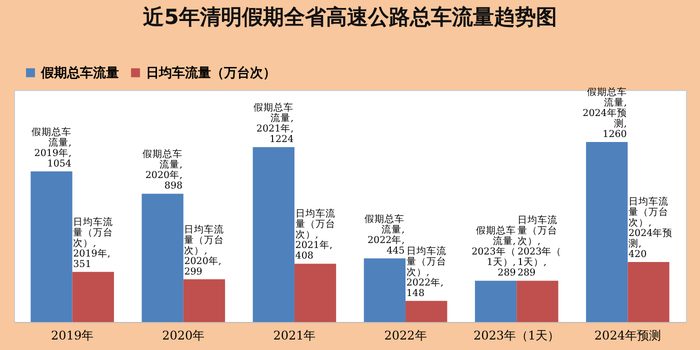 This screenshot has height=350, width=700. Describe the element at coordinates (426, 271) in the screenshot. I see `data-label: 日均车流量（万台次）, 2022年, 148` at that location.